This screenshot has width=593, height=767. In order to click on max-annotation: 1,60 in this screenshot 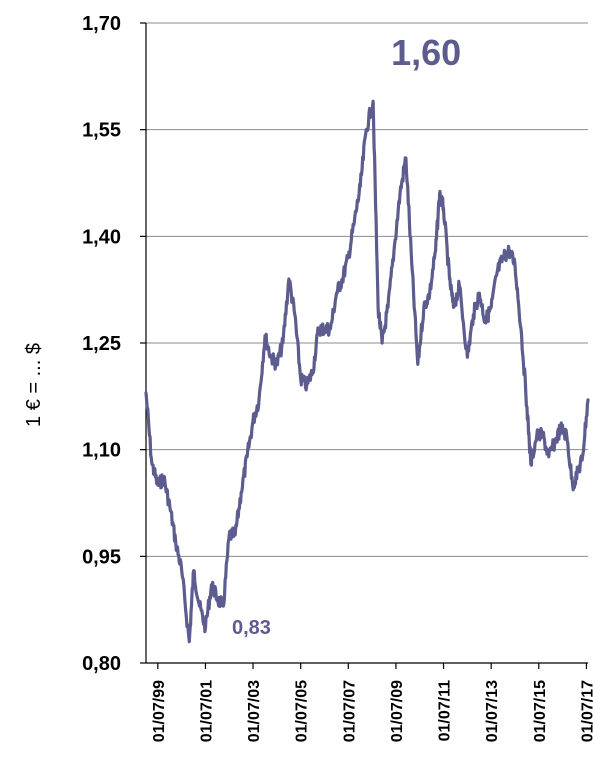, I will do `click(426, 52)`.